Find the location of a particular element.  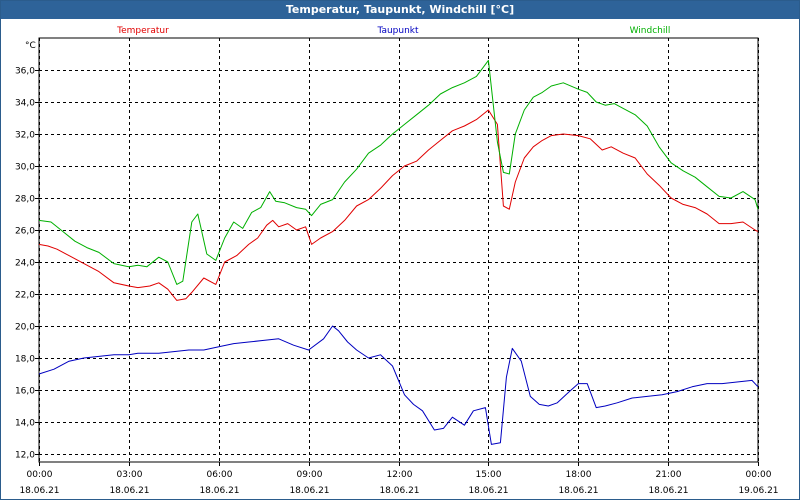

y-tick-label: 32,0 is located at coordinates (25, 136).